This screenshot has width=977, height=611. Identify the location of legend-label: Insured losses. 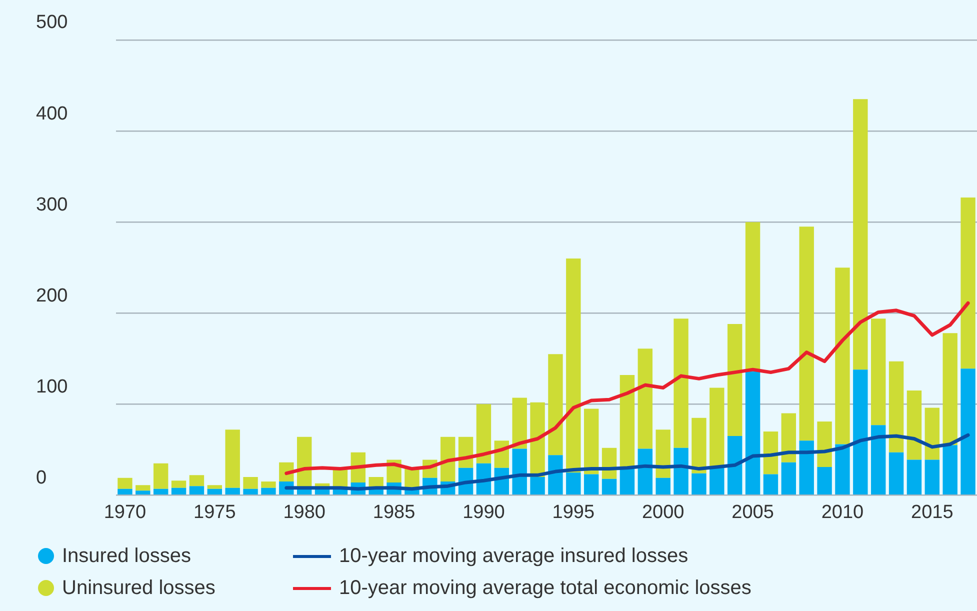
(126, 556).